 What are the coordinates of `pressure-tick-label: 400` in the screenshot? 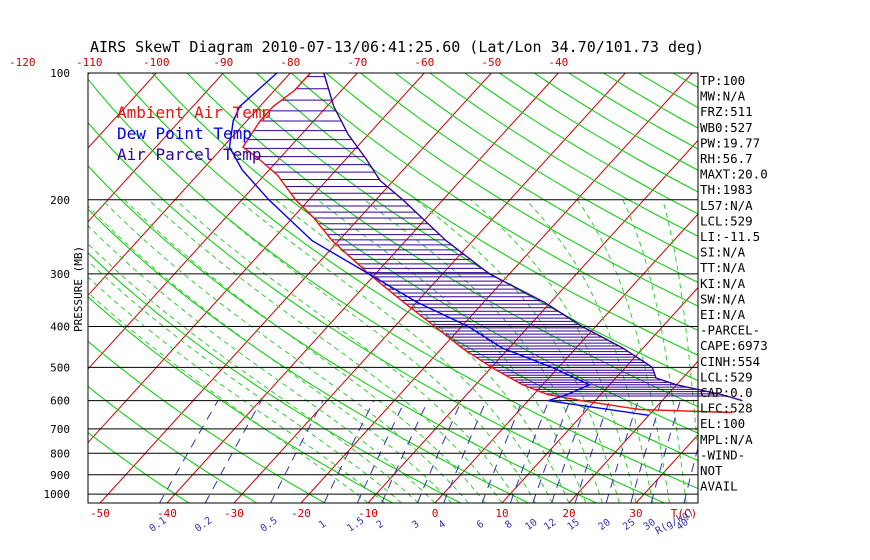 It's located at (60, 327).